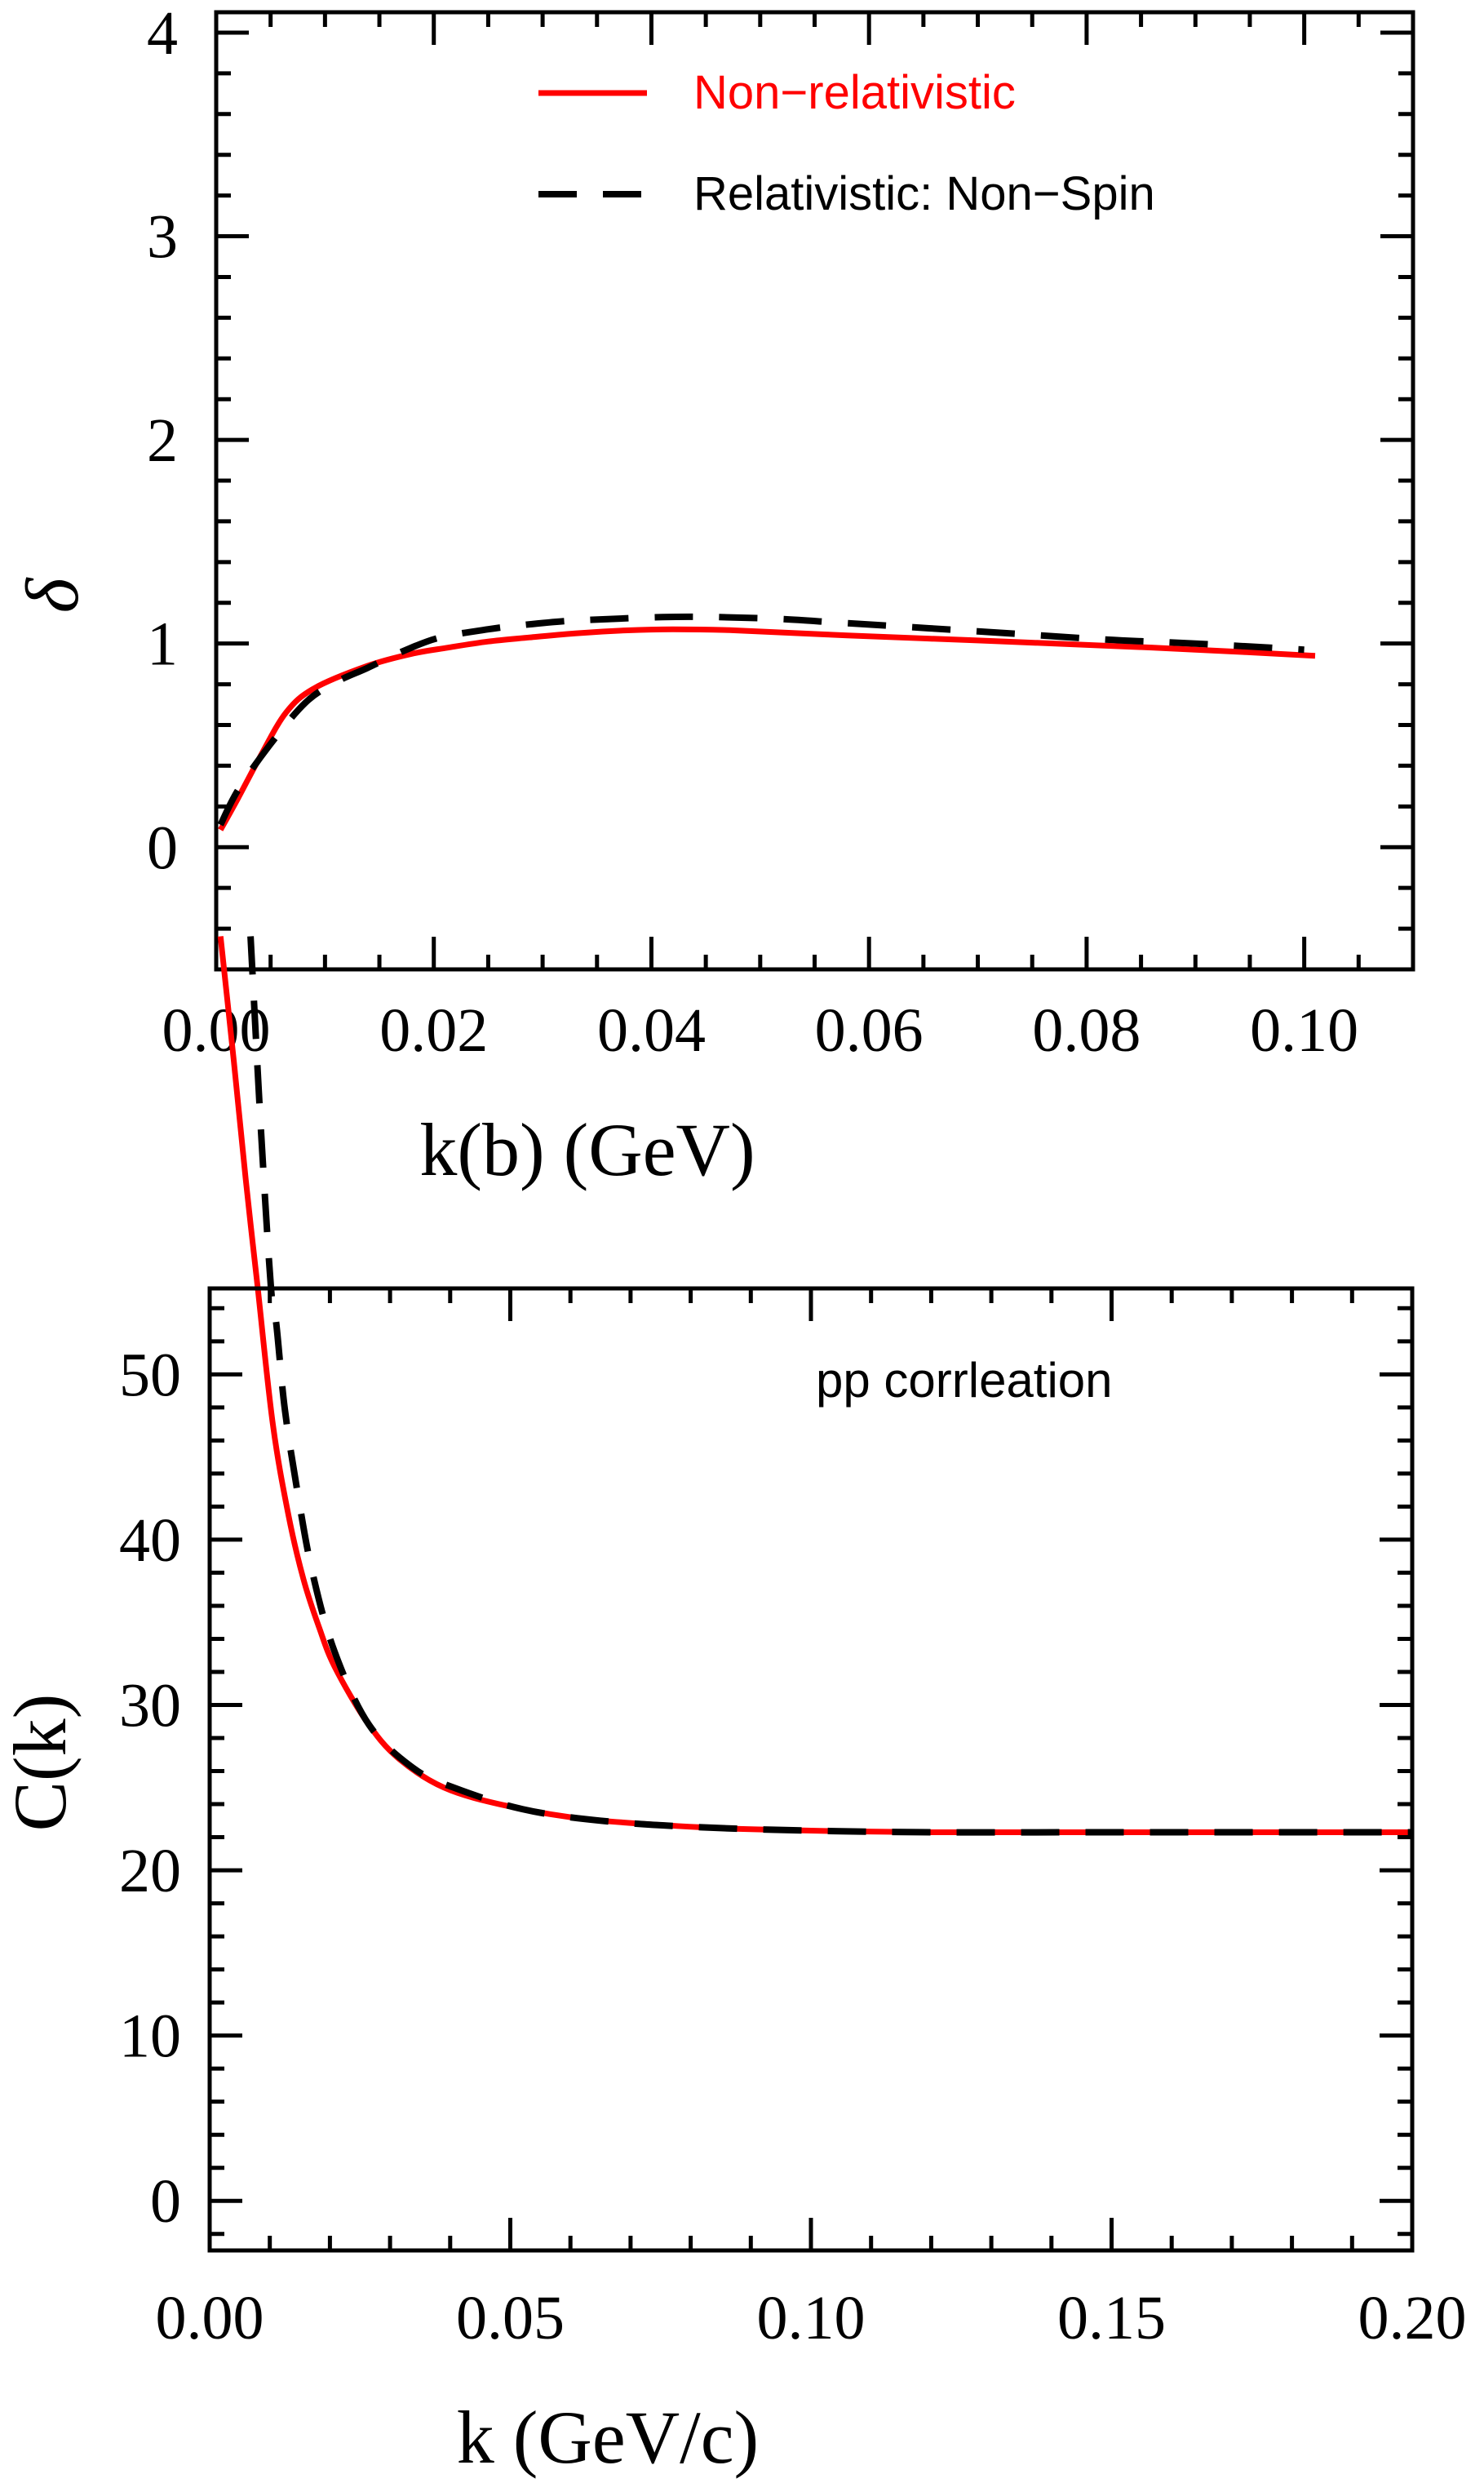 This screenshot has width=1484, height=2483. What do you see at coordinates (846, 143) in the screenshot?
I see `legend: Non−relativistic Relativistic: Non−Spin` at bounding box center [846, 143].